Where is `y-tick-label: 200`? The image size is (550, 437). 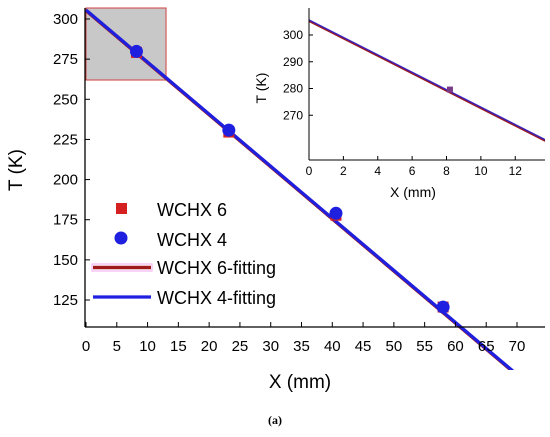
y-tick-label: 200 is located at coordinates (65, 180).